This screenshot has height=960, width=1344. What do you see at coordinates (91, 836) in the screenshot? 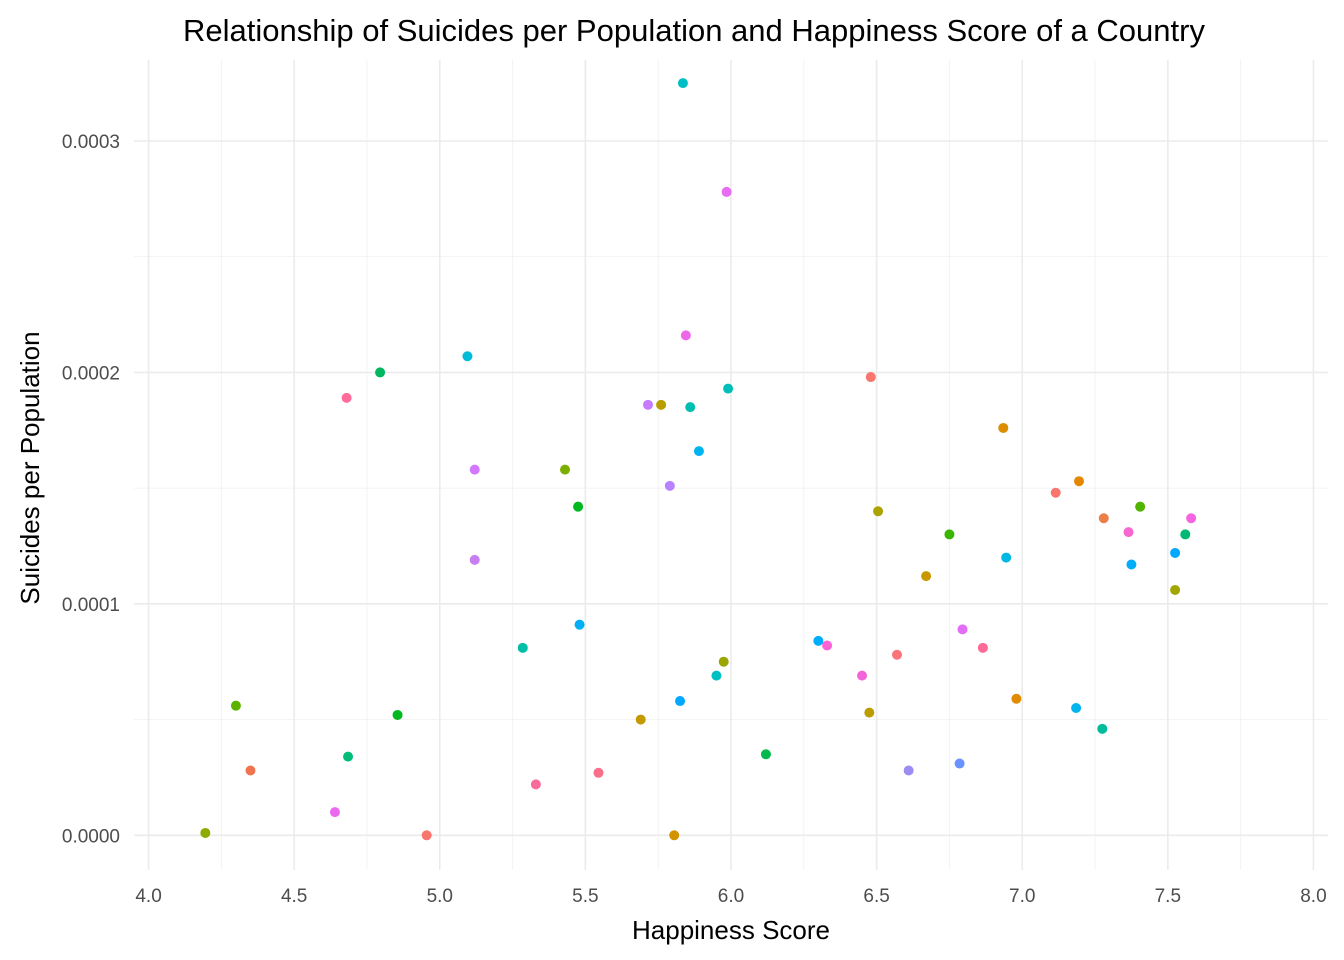
I see `y-tick-label: 0.0000` at bounding box center [91, 836].